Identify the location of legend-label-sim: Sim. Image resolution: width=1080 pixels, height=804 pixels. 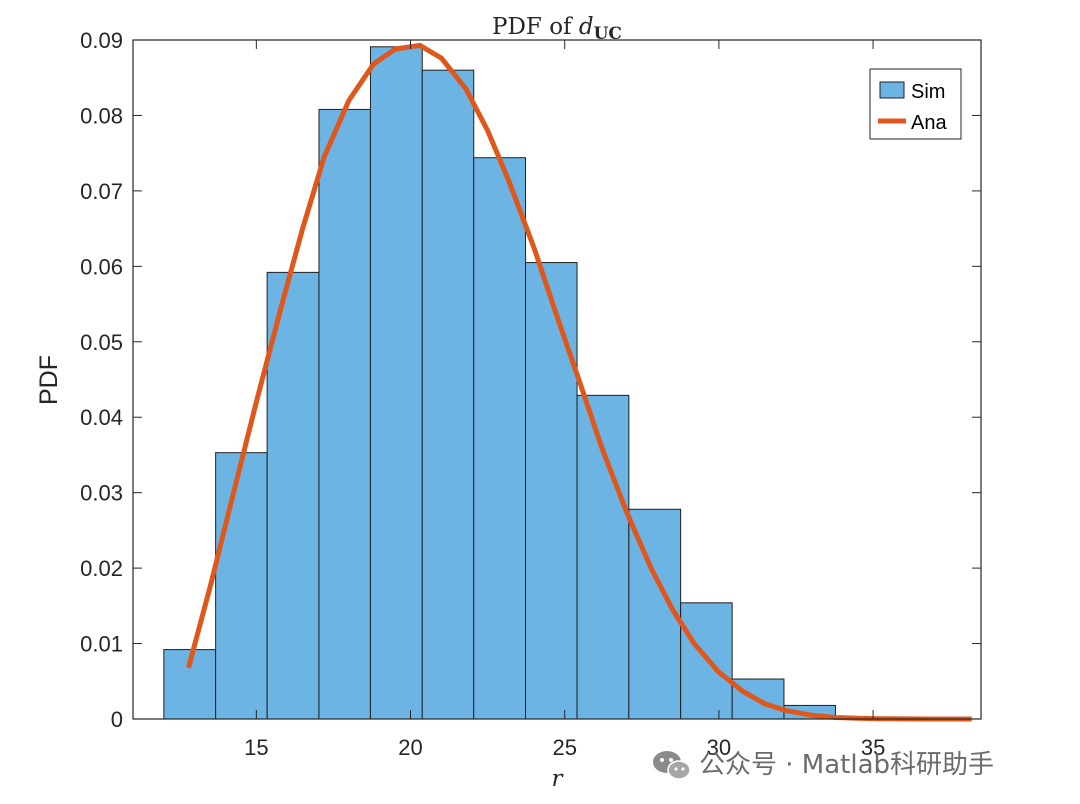
(928, 92).